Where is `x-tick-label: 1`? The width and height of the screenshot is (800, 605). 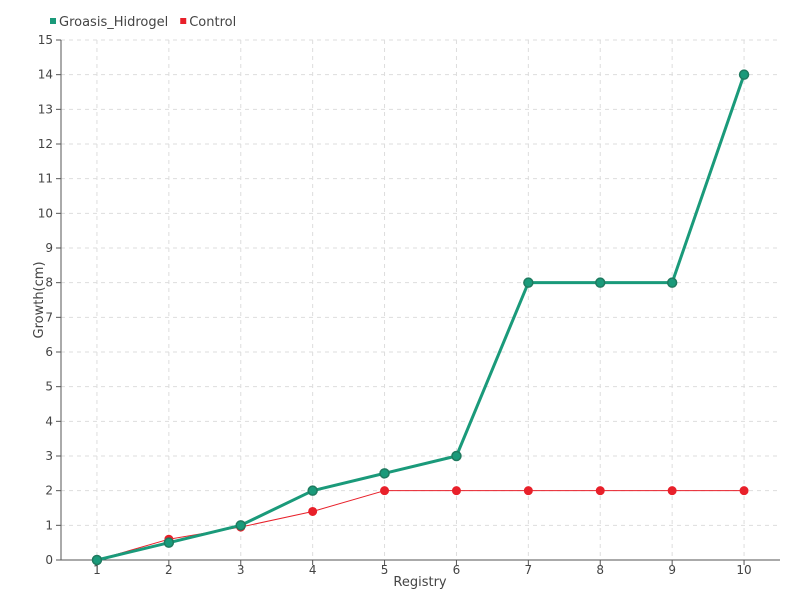
x-tick-label: 1 is located at coordinates (97, 570).